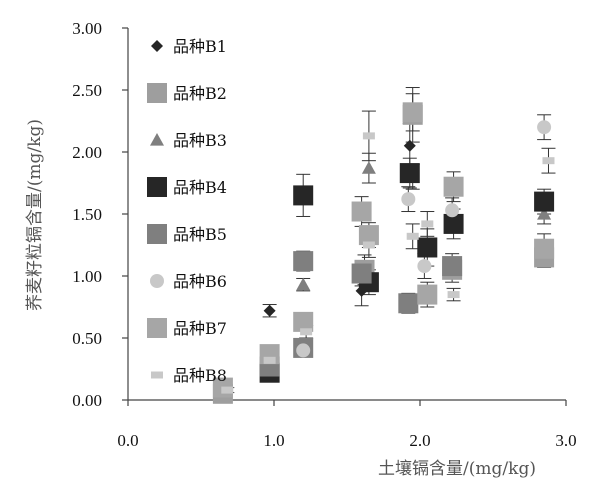 The height and width of the screenshot is (493, 601). What do you see at coordinates (87, 214) in the screenshot?
I see `y-tick-label: 1.50` at bounding box center [87, 214].